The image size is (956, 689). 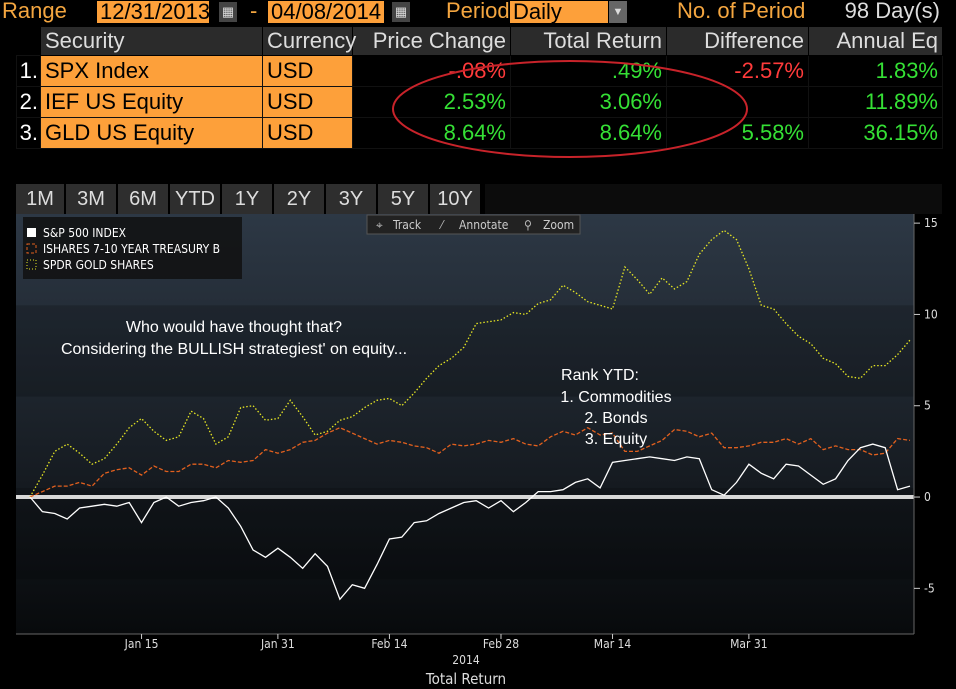 What do you see at coordinates (618, 12) in the screenshot?
I see `period-dropdown-icon: ▼` at bounding box center [618, 12].